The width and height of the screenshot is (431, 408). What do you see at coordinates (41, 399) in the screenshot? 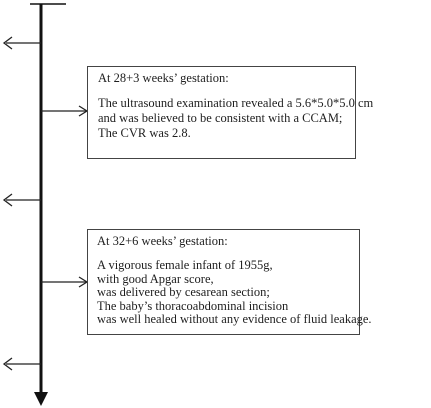
I see `timeline-end-arrowhead` at bounding box center [41, 399].